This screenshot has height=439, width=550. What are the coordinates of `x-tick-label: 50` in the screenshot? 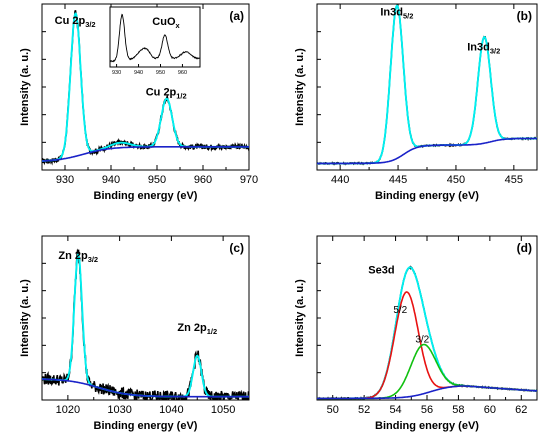 It's located at (333, 410).